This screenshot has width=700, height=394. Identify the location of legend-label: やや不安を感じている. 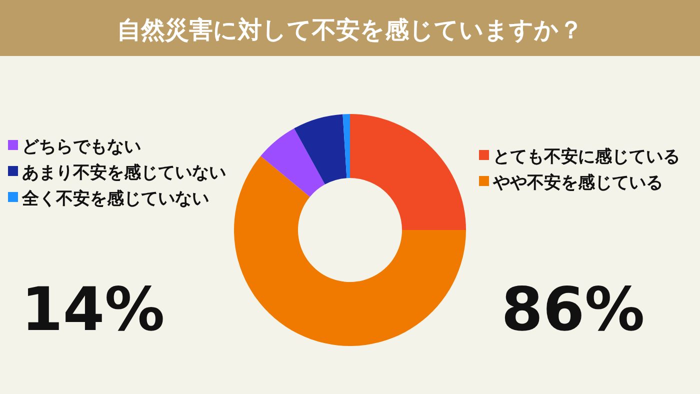
(577, 183).